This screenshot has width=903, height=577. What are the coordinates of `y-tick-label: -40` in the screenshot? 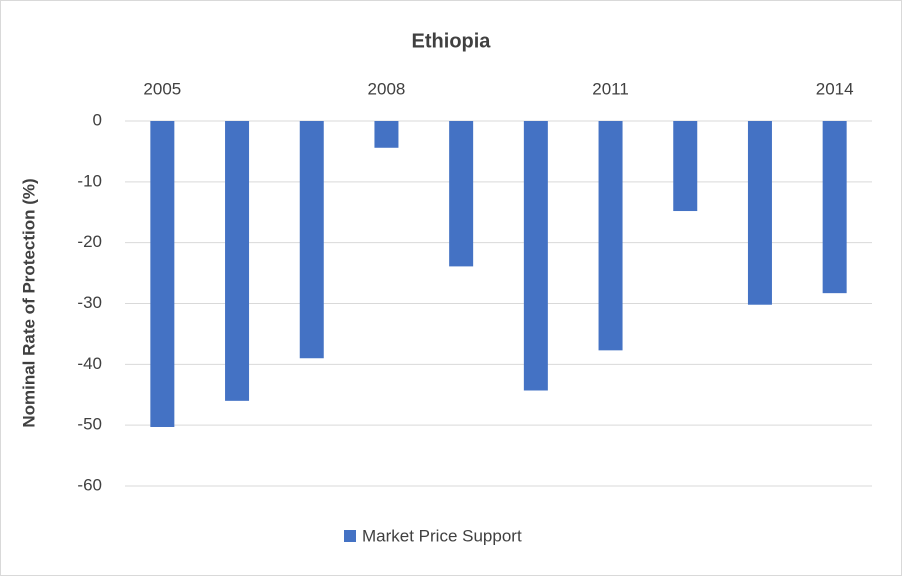 It's located at (89, 363).